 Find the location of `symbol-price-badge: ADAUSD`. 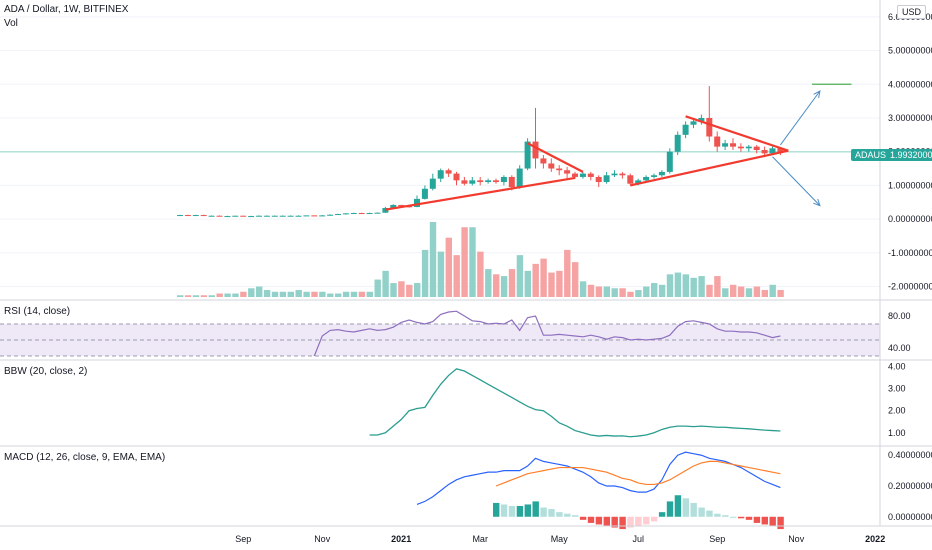

symbol-price-badge: ADAUSD is located at coordinates (874, 155).